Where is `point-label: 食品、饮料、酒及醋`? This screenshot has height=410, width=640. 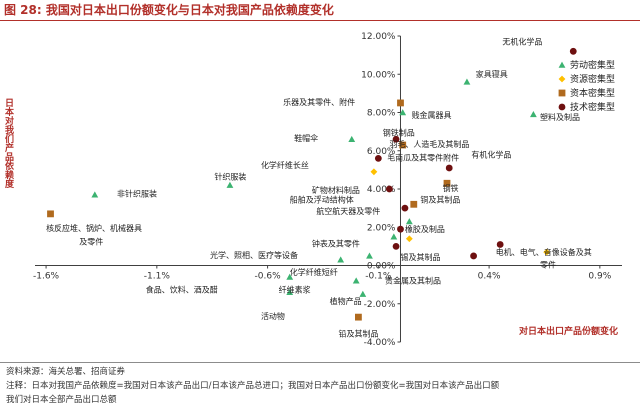 point-label: 食品、饮料、酒及醋 is located at coordinates (182, 289).